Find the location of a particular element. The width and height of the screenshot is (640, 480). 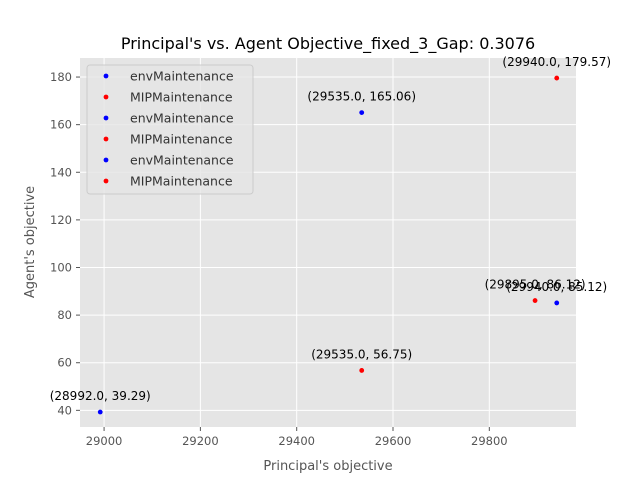

x-tick-label: 29200 is located at coordinates (200, 441).